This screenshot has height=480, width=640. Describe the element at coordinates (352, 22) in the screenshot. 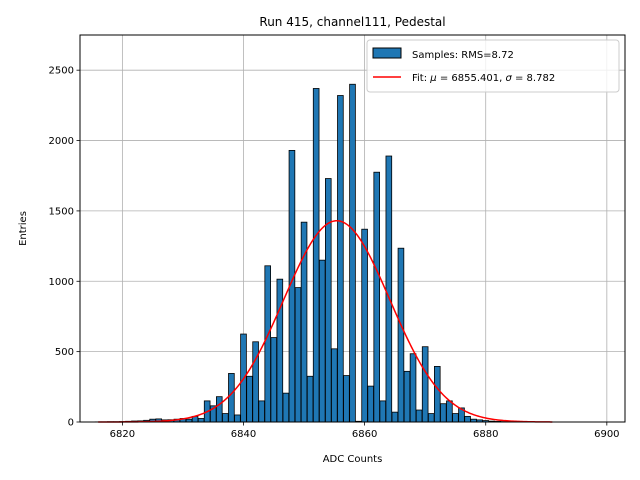

I see `chart-title: Run 415, channel111, Pedestal` at that location.